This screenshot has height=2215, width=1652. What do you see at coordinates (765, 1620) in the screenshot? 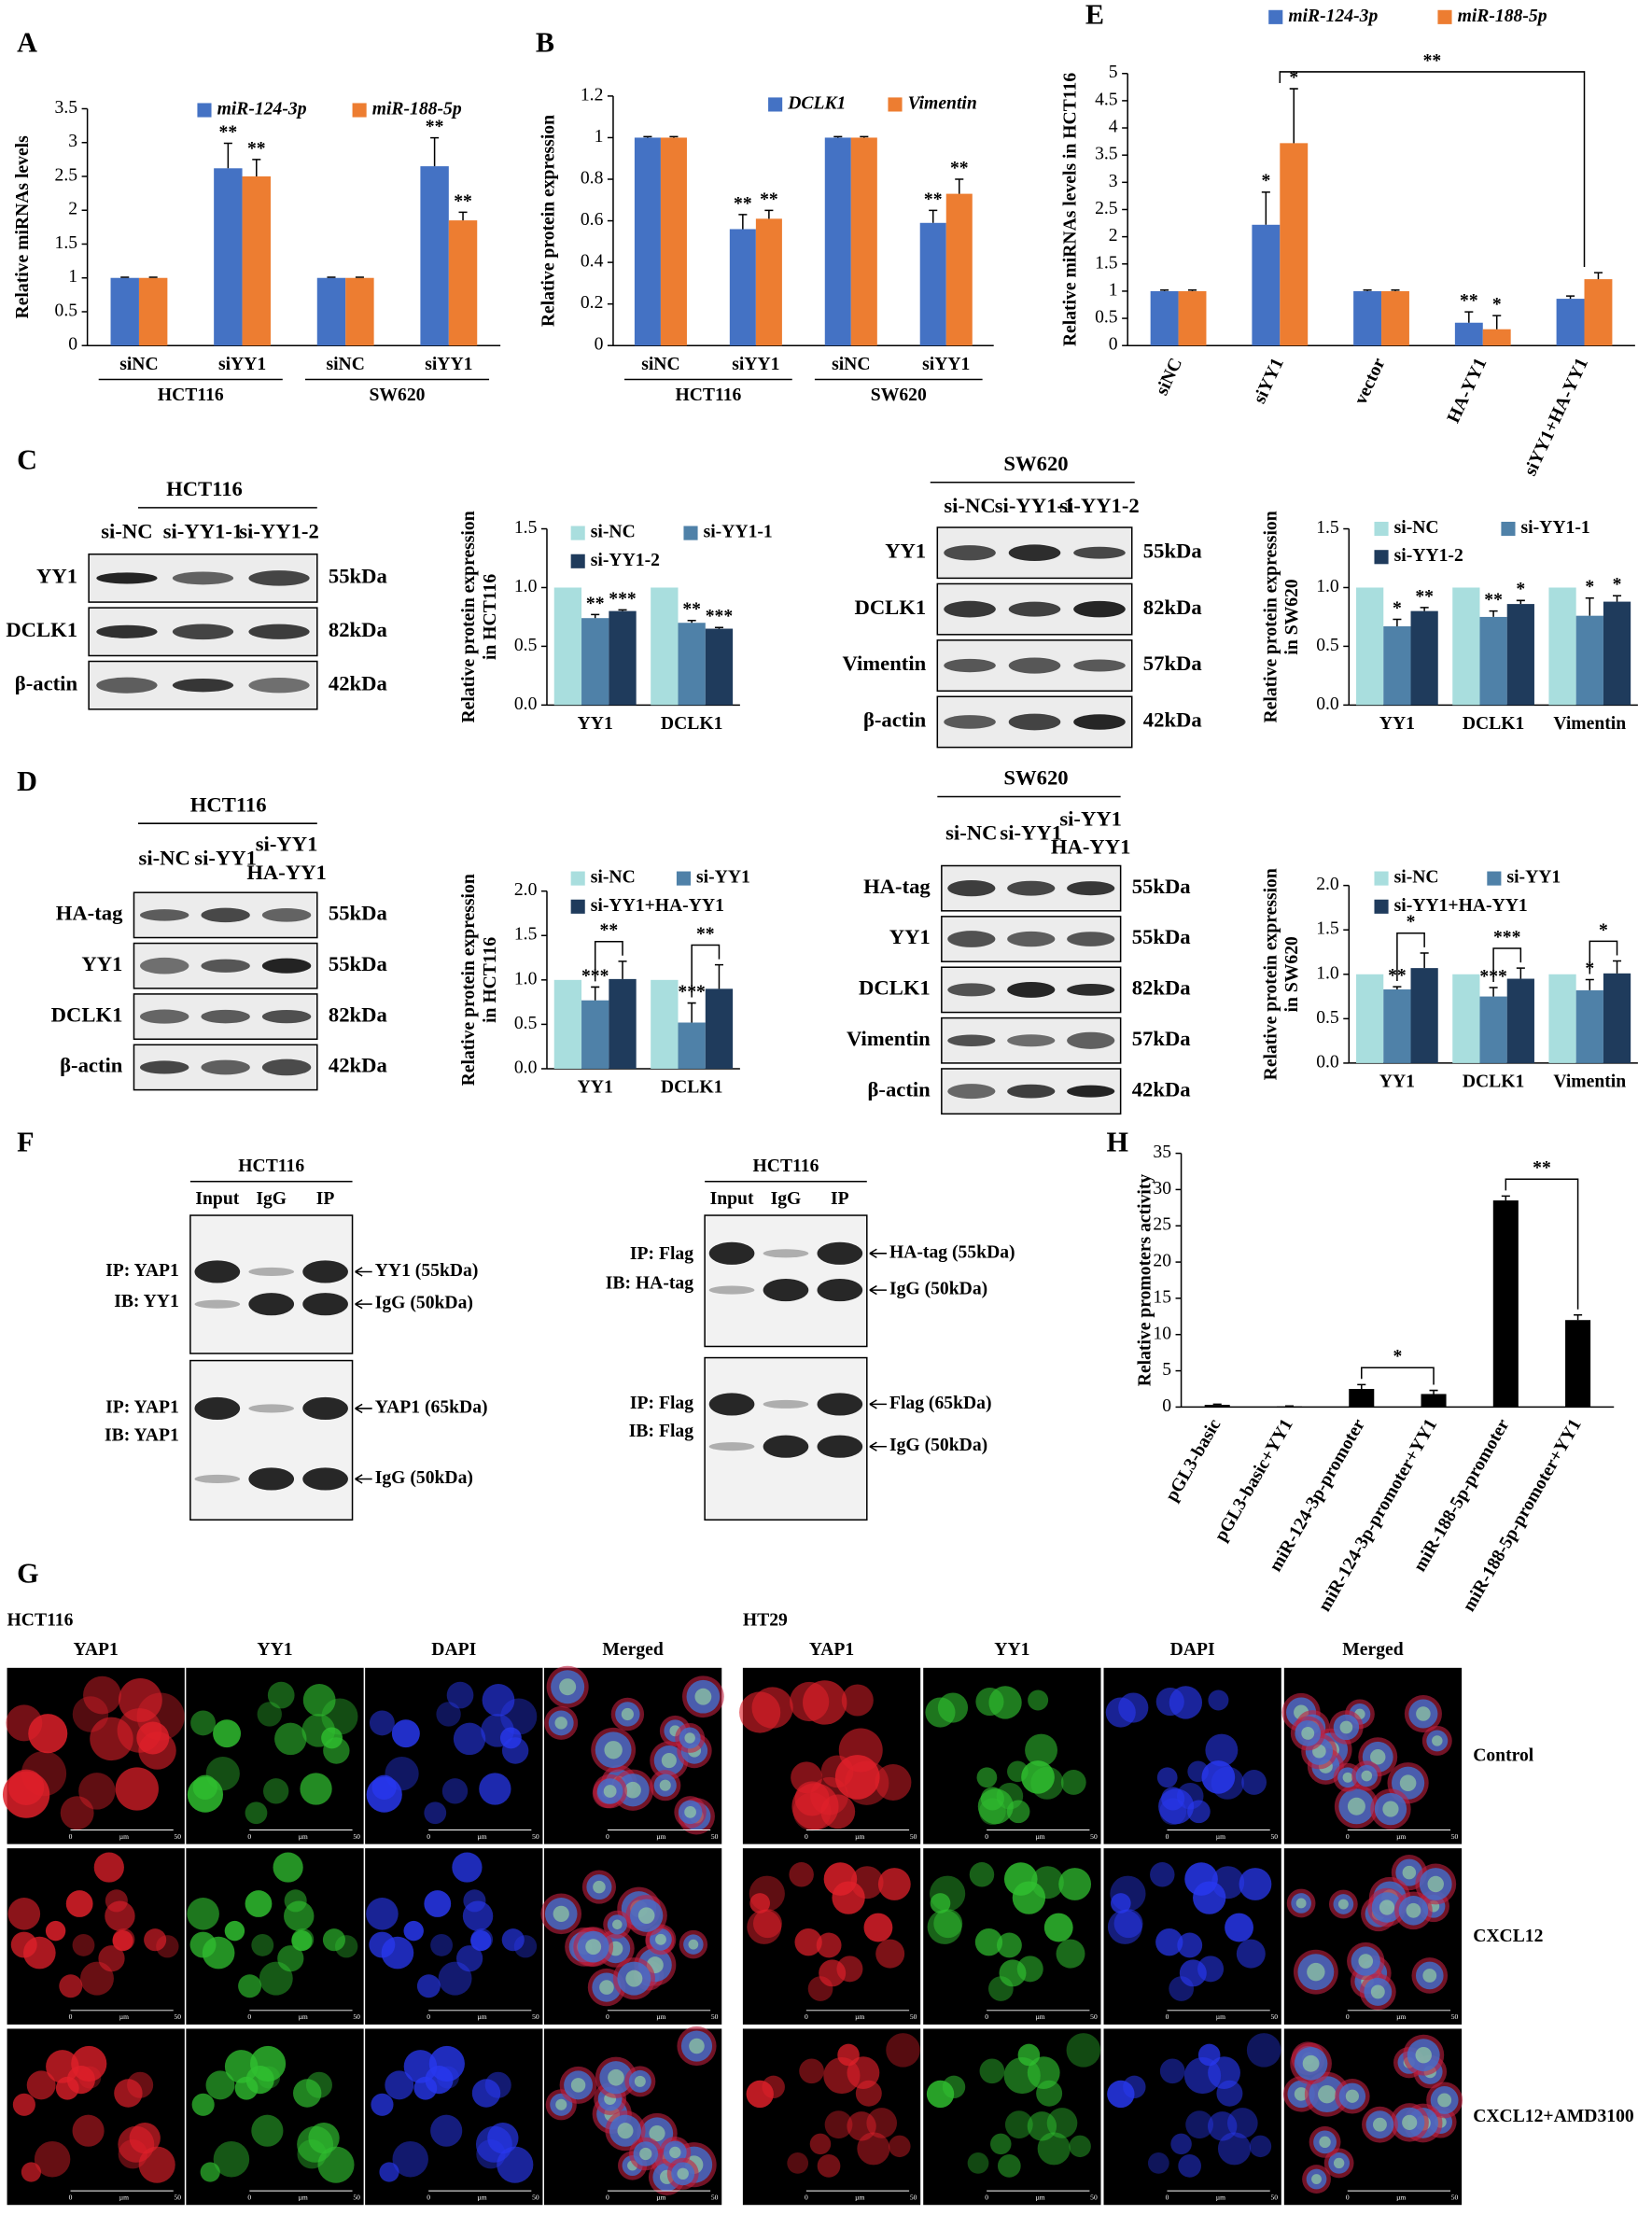
I see `cell-line-label: HT29` at bounding box center [765, 1620].